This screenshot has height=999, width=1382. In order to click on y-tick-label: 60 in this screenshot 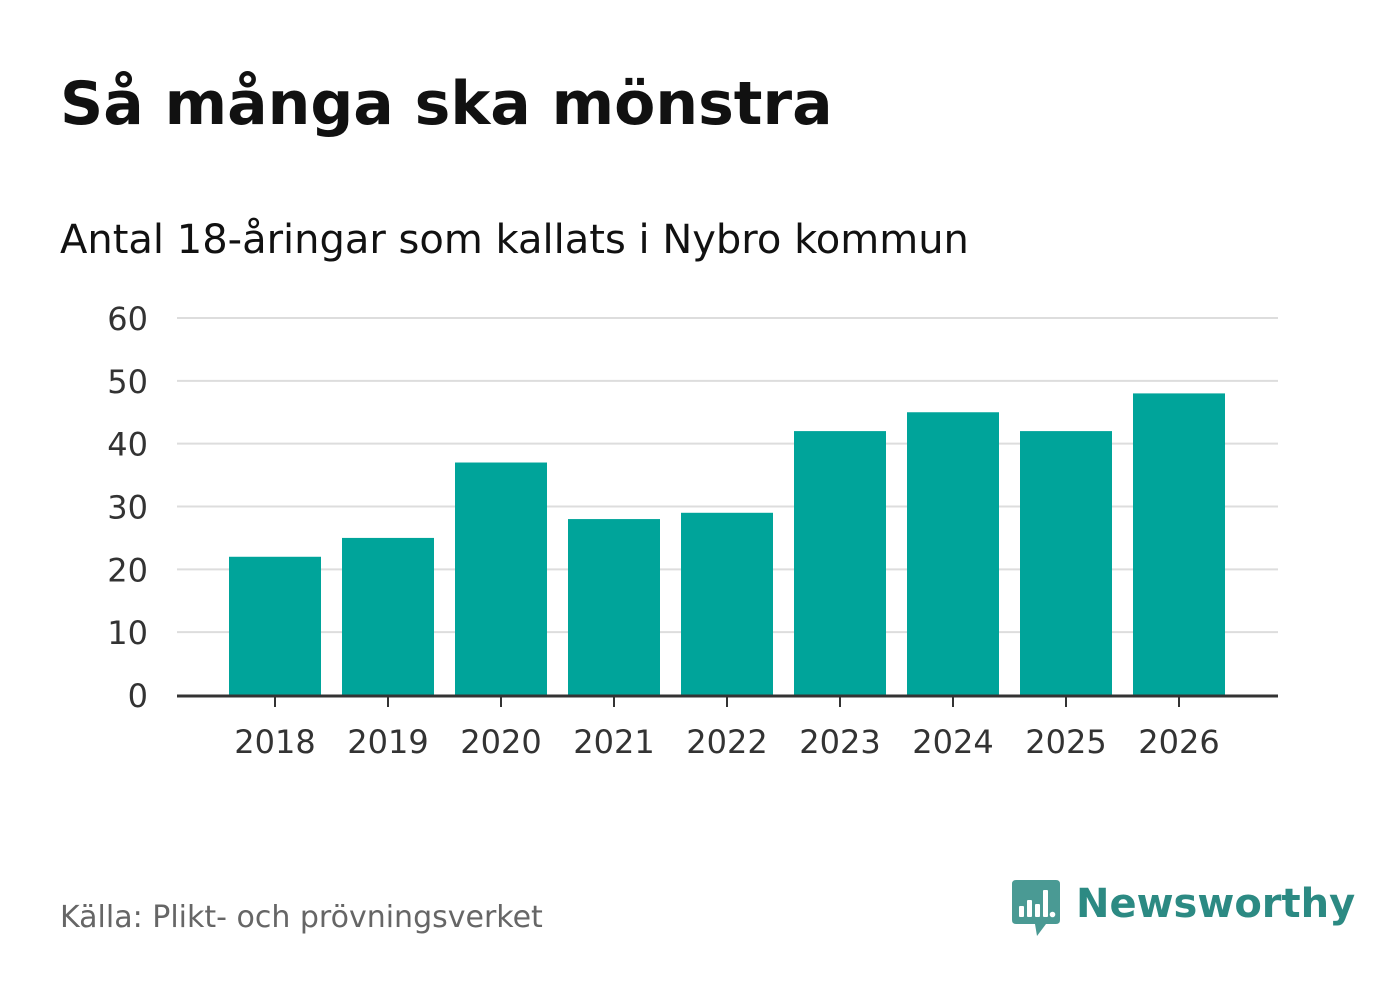, I will do `click(127, 319)`.